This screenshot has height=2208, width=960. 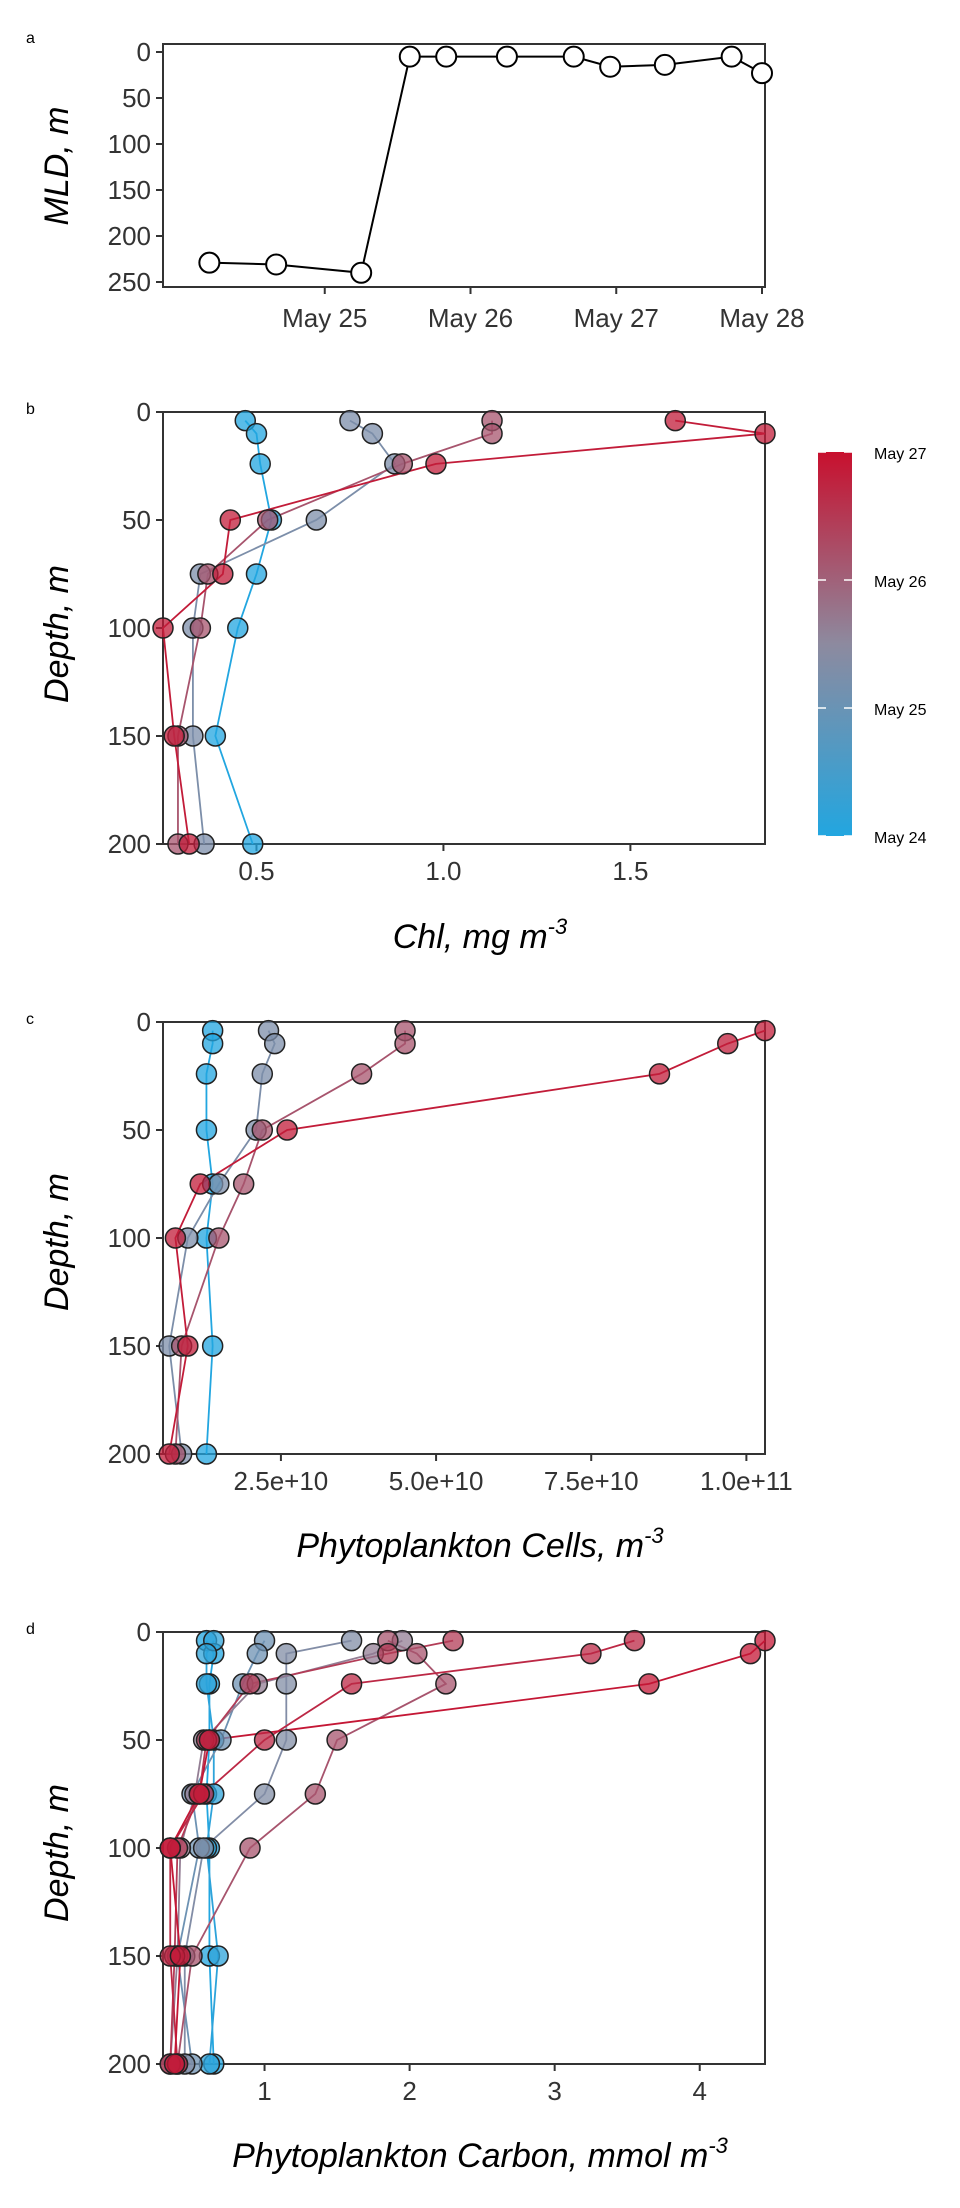 What do you see at coordinates (470, 2156) in the screenshot?
I see `carbon-xlabel-text: Phytoplankton Carbon, mmol m` at bounding box center [470, 2156].